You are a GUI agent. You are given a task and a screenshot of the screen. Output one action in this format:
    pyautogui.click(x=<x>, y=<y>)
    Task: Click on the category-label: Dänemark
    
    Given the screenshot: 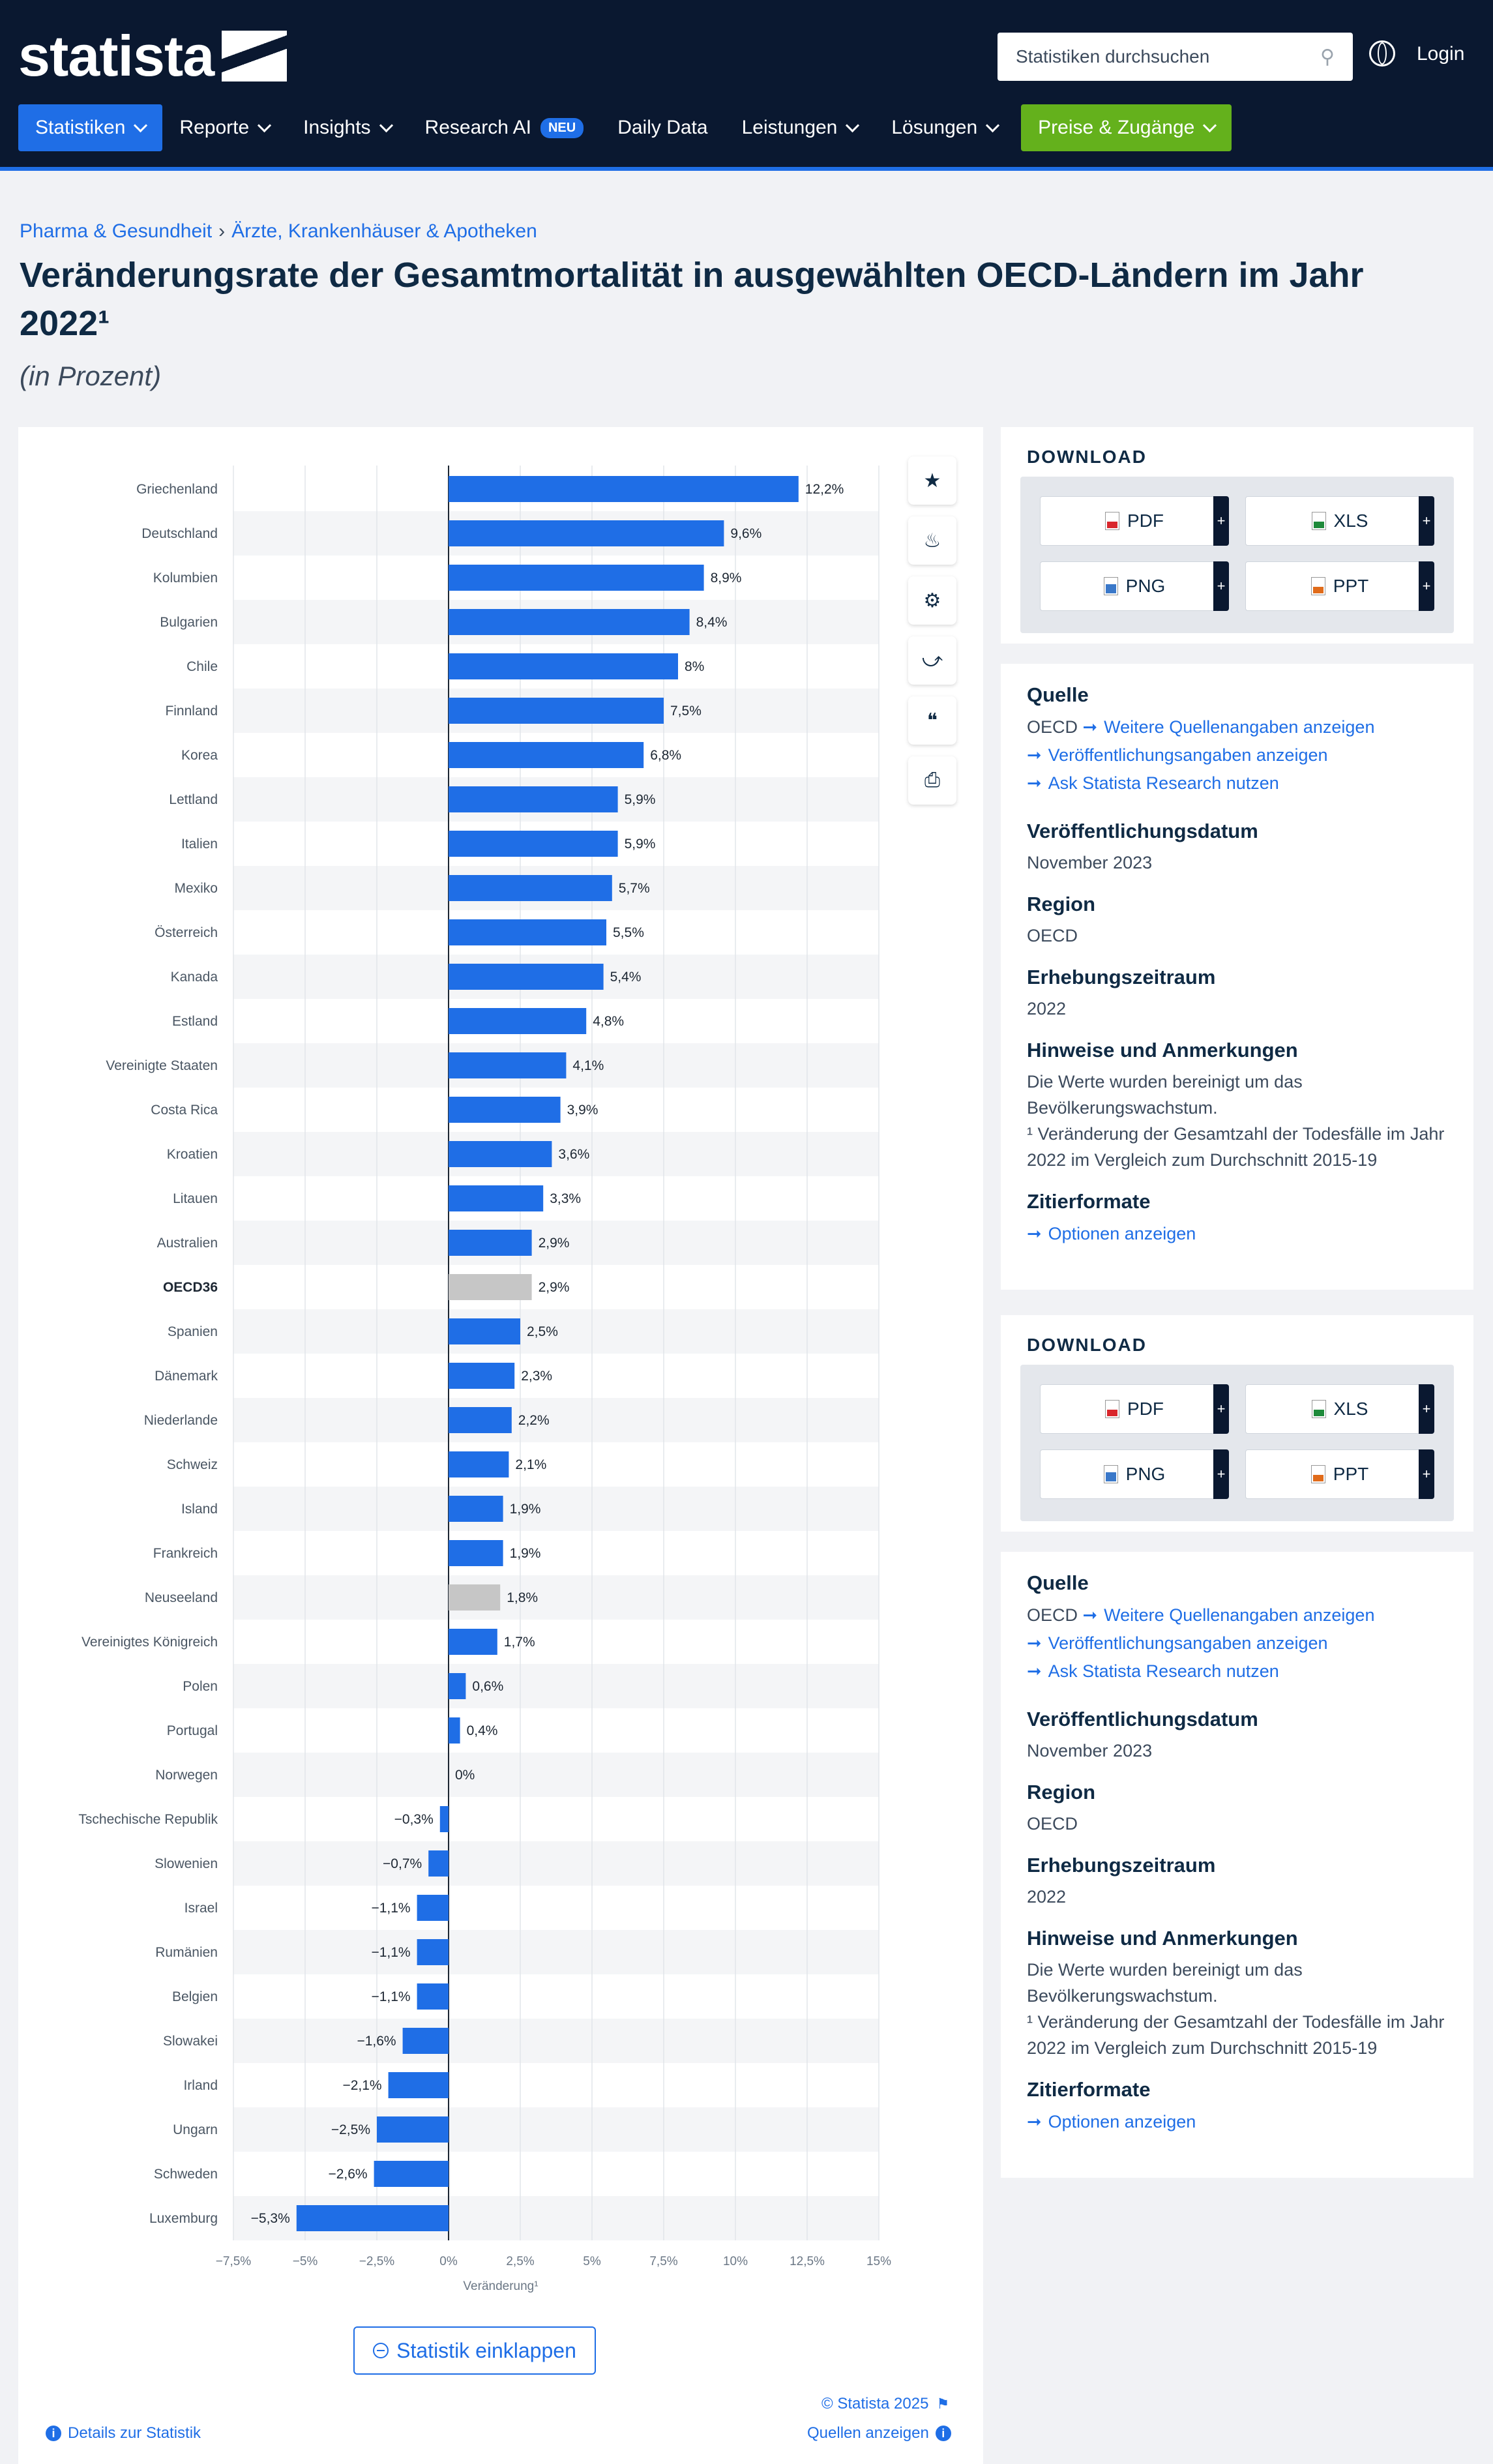 What is the action you would take?
    pyautogui.click(x=186, y=1376)
    